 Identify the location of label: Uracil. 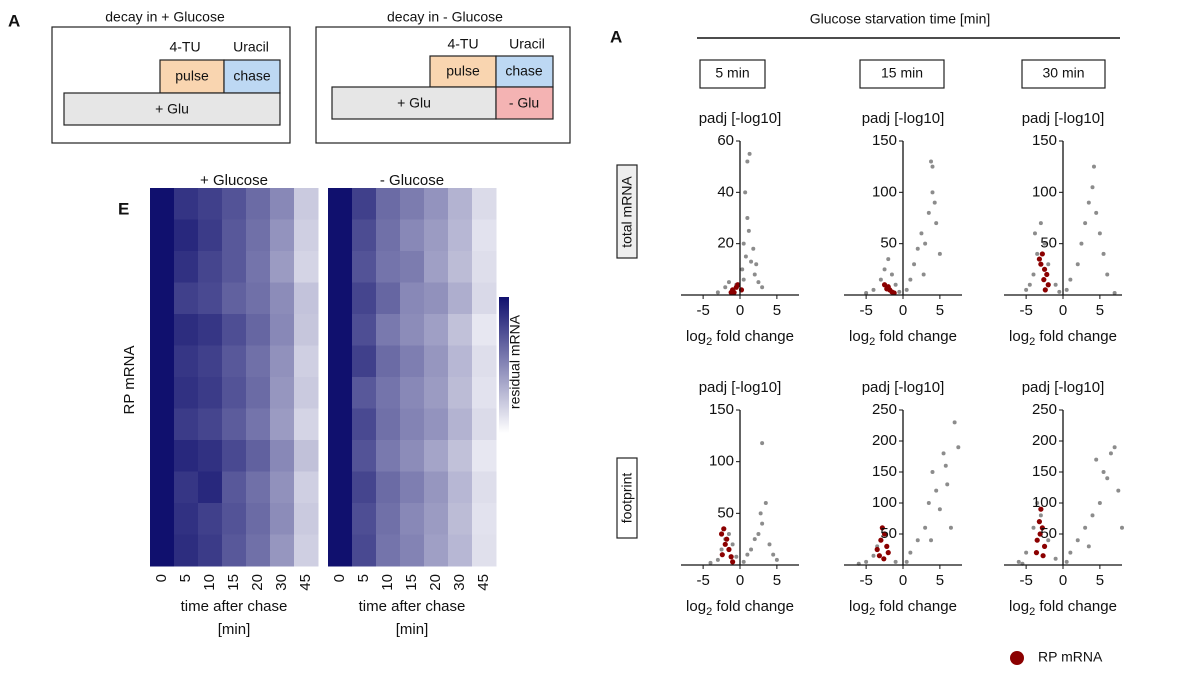
(251, 47).